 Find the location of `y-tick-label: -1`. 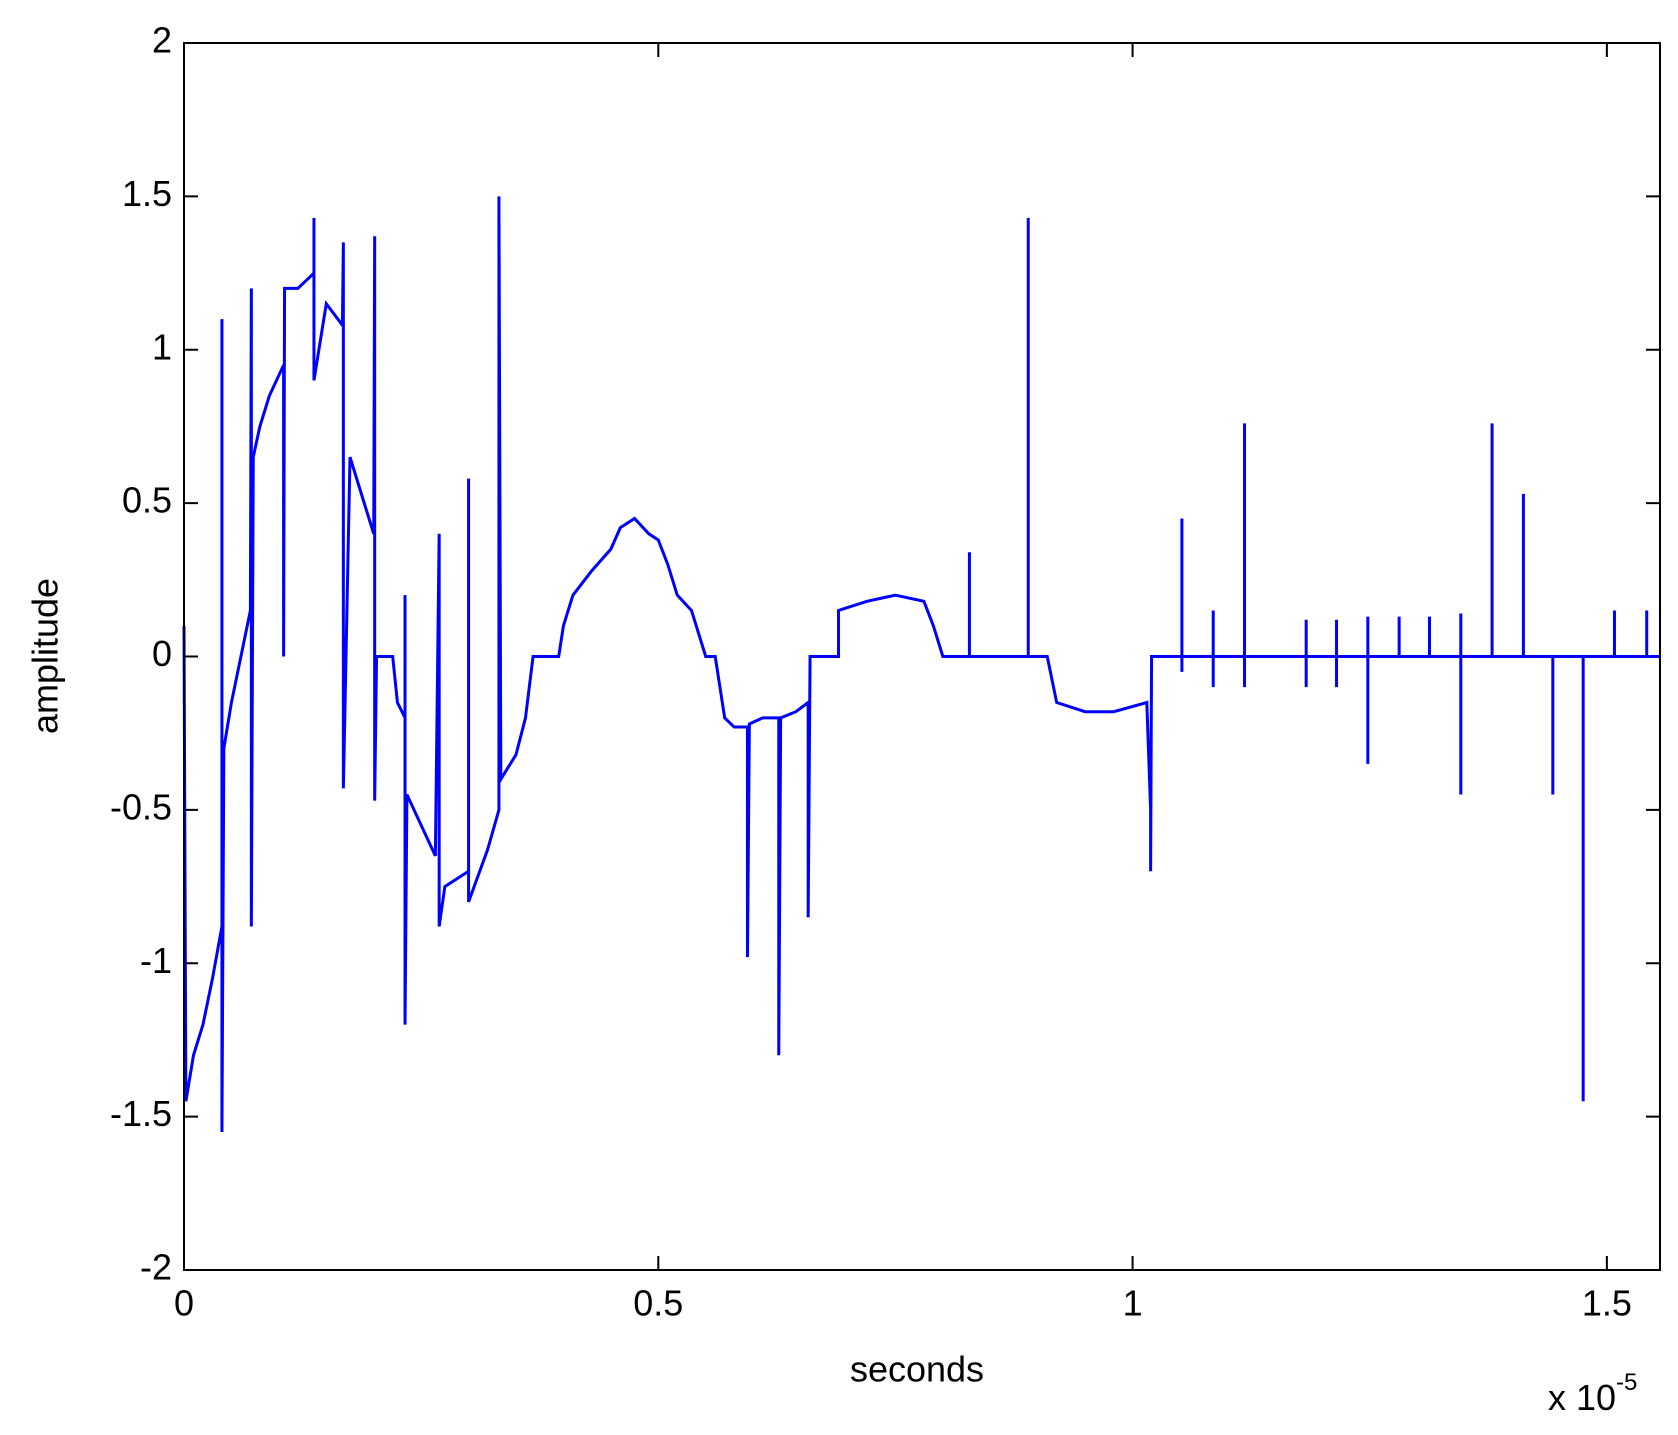

y-tick-label: -1 is located at coordinates (156, 960).